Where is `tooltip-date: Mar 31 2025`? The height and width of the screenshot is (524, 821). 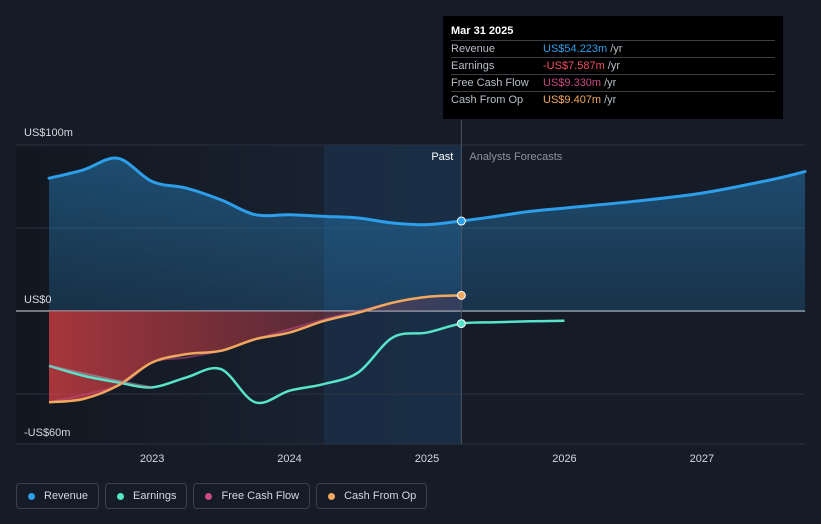 tooltip-date: Mar 31 2025 is located at coordinates (482, 31).